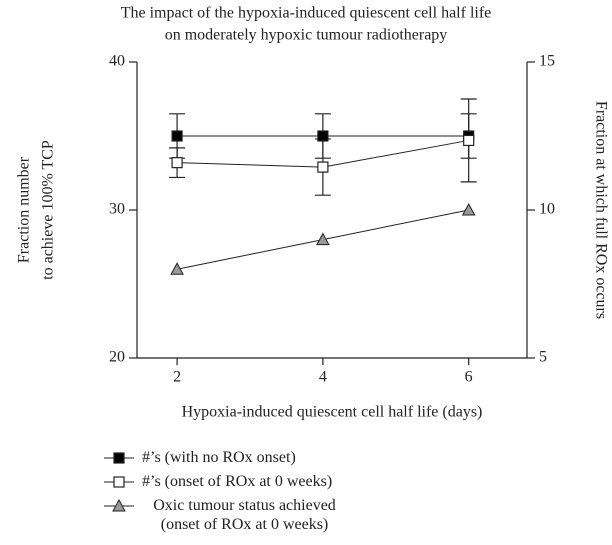 The height and width of the screenshot is (545, 612). I want to click on y-tick-label: 20, so click(117, 357).